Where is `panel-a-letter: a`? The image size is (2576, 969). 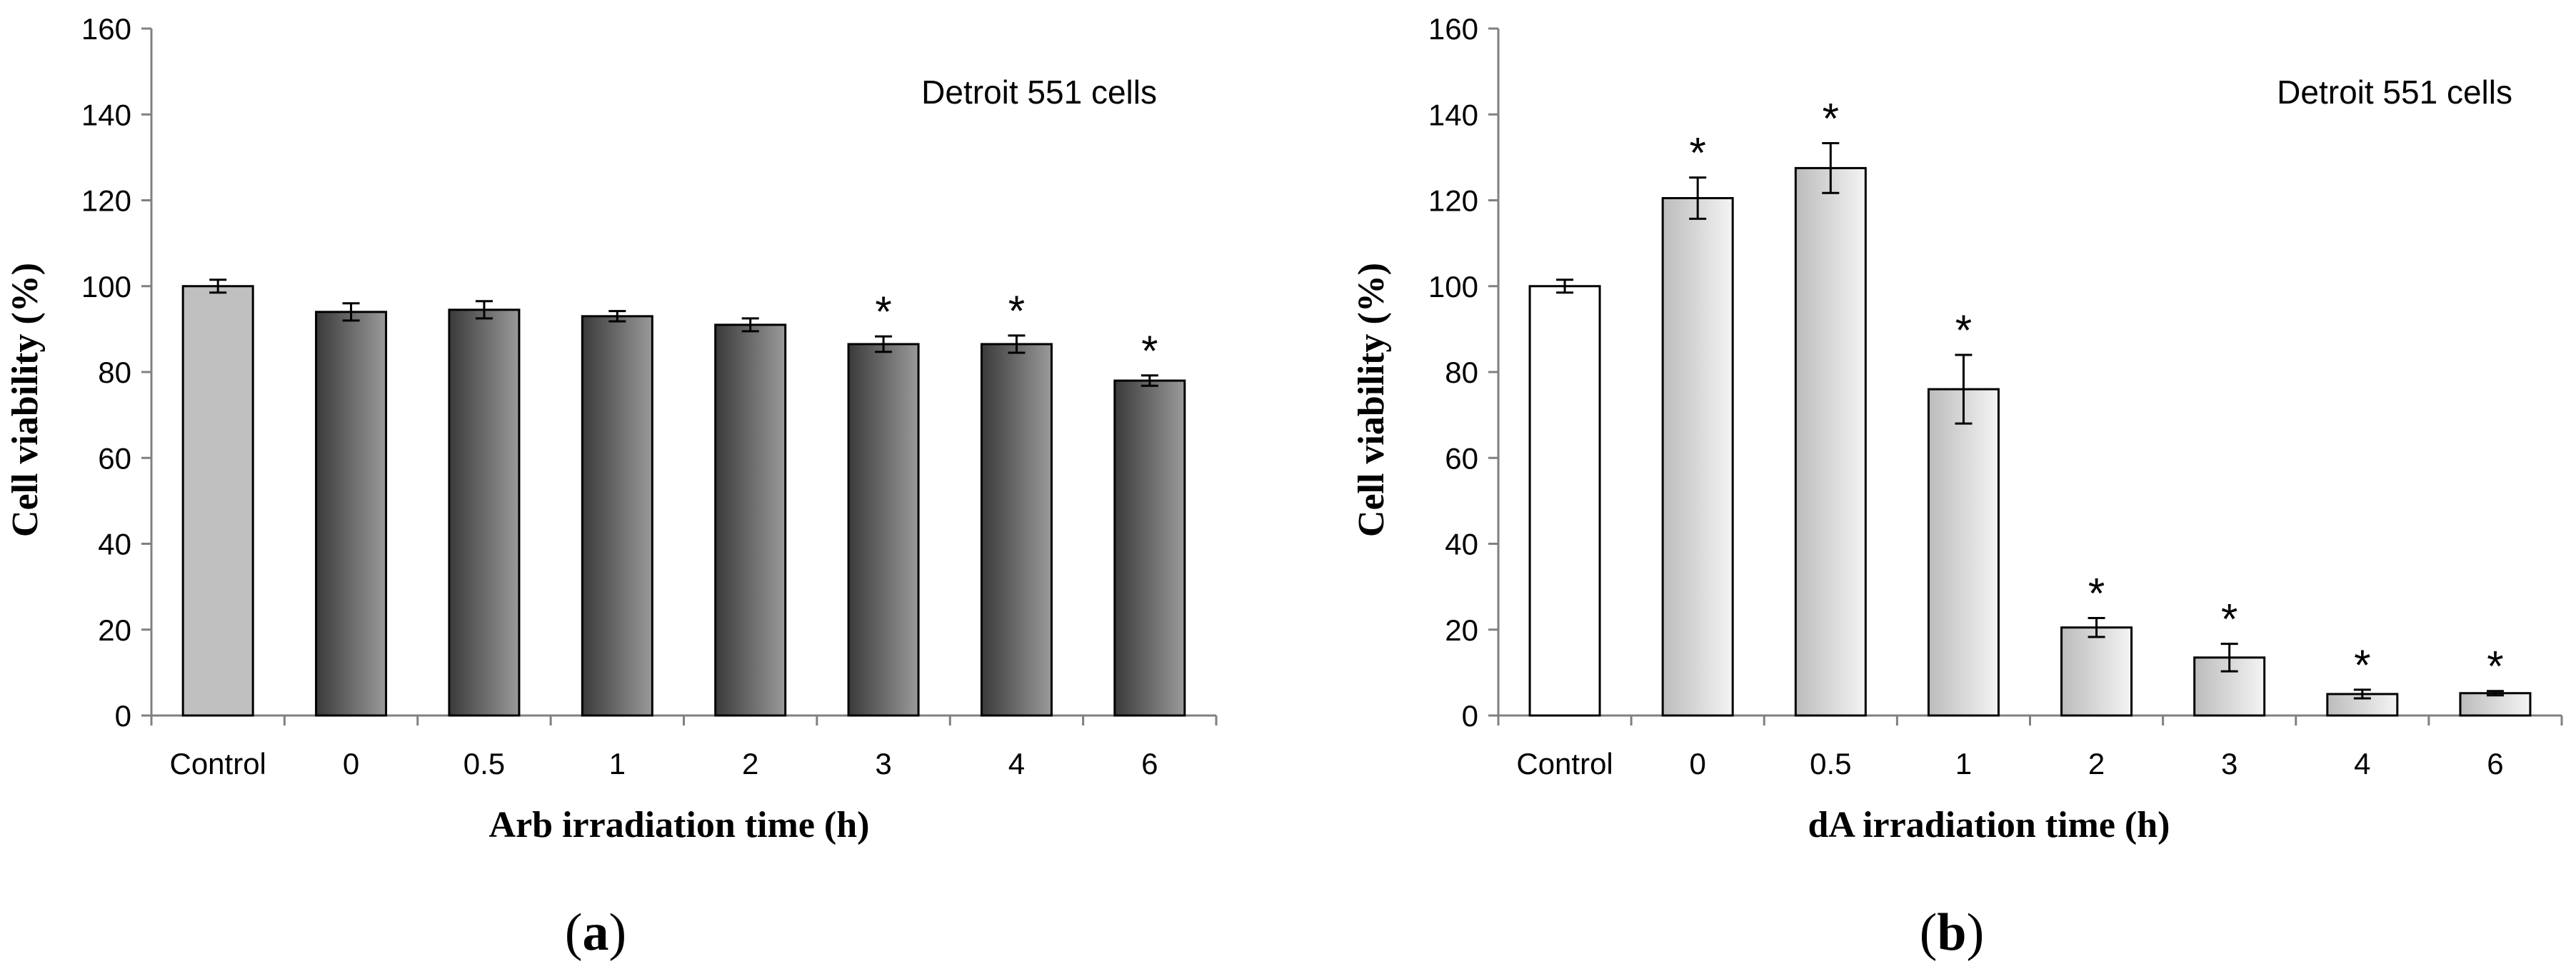 panel-a-letter: a is located at coordinates (596, 933).